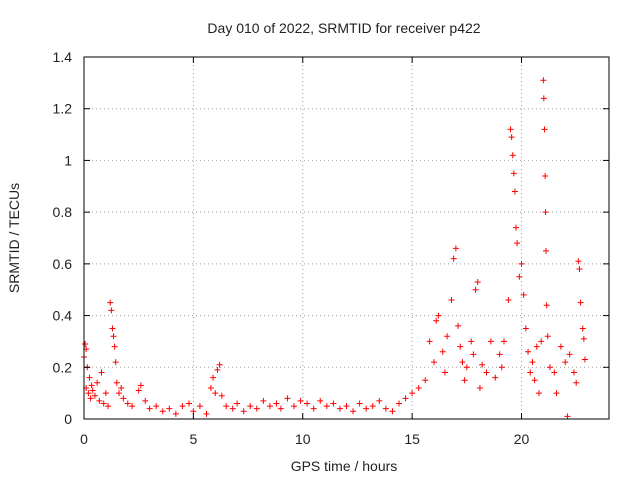 The height and width of the screenshot is (480, 640). I want to click on y-tick-label: 0.2, so click(63, 367).